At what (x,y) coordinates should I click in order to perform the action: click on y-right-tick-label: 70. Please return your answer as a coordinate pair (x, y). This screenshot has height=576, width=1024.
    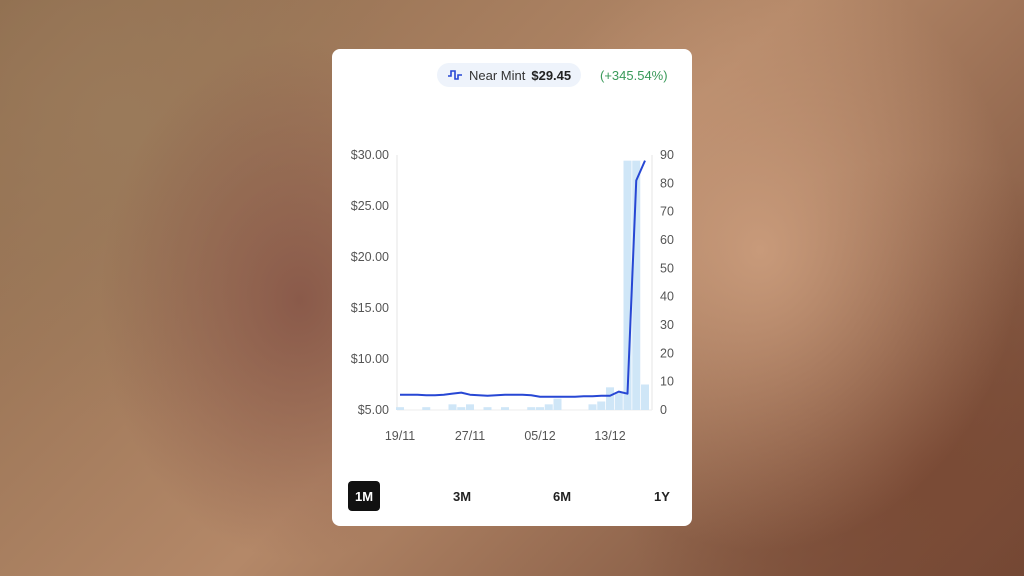
    Looking at the image, I should click on (667, 212).